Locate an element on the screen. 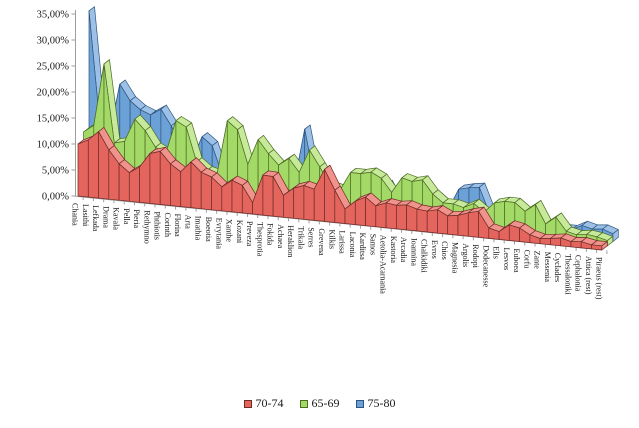 The image size is (639, 428). x-axis-category-label: Cephalonia is located at coordinates (578, 273).